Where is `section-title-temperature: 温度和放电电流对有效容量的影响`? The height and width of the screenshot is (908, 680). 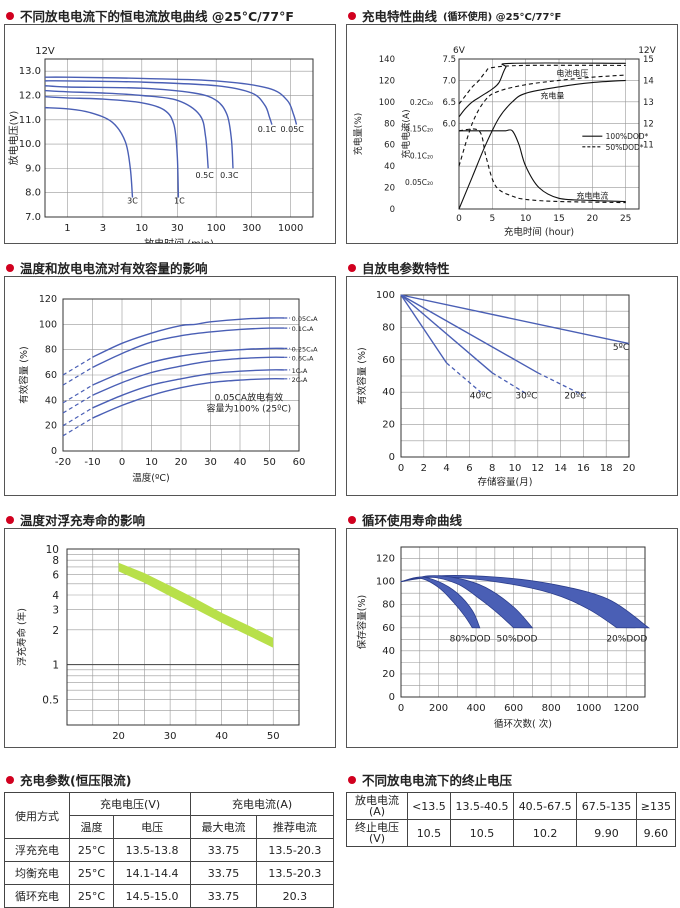
section-title-temperature: 温度和放电电流对有效容量的影响 is located at coordinates (107, 267).